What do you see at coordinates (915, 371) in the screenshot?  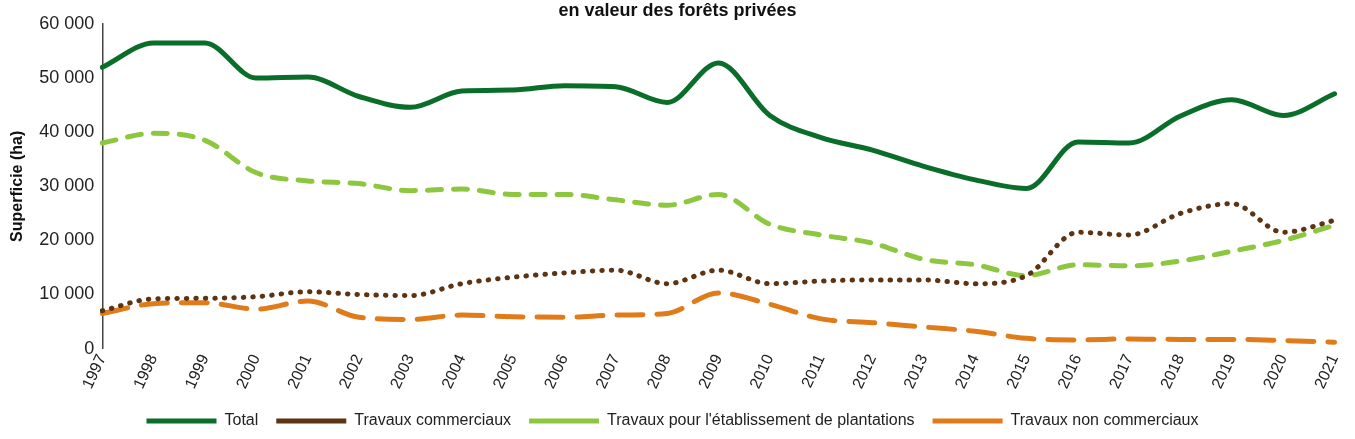 I see `x-tick-label: 2013` at bounding box center [915, 371].